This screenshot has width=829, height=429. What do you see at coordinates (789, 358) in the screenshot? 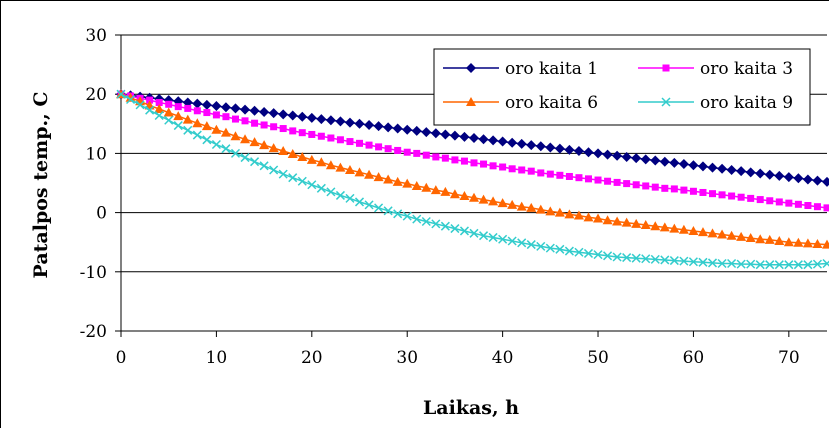
I see `x-tick-label: 70` at bounding box center [789, 358].